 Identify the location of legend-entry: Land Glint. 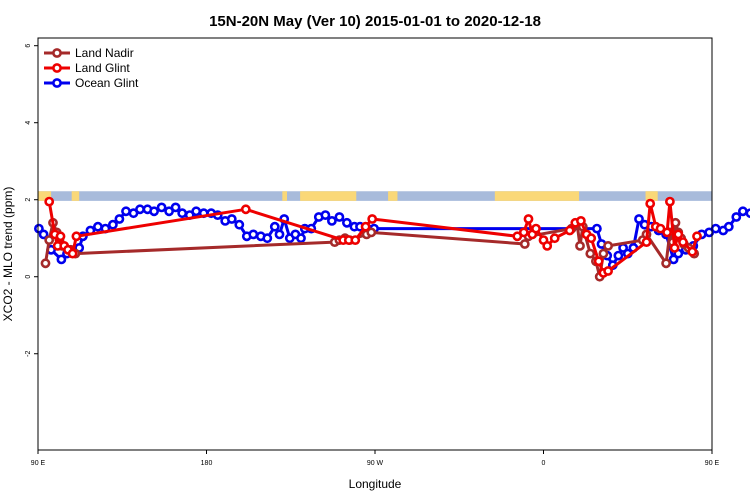
(102, 68).